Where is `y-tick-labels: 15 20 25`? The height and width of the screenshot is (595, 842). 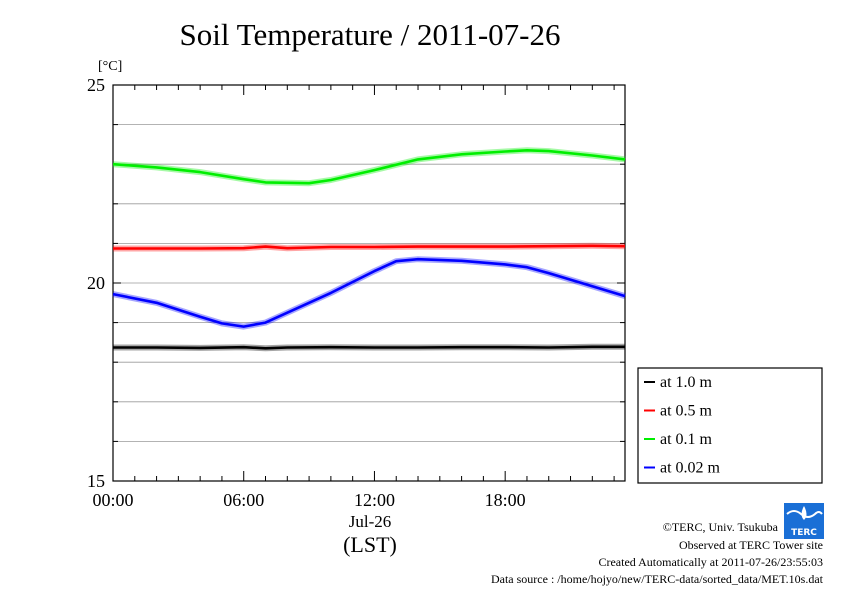 y-tick-labels: 15 20 25 is located at coordinates (96, 283).